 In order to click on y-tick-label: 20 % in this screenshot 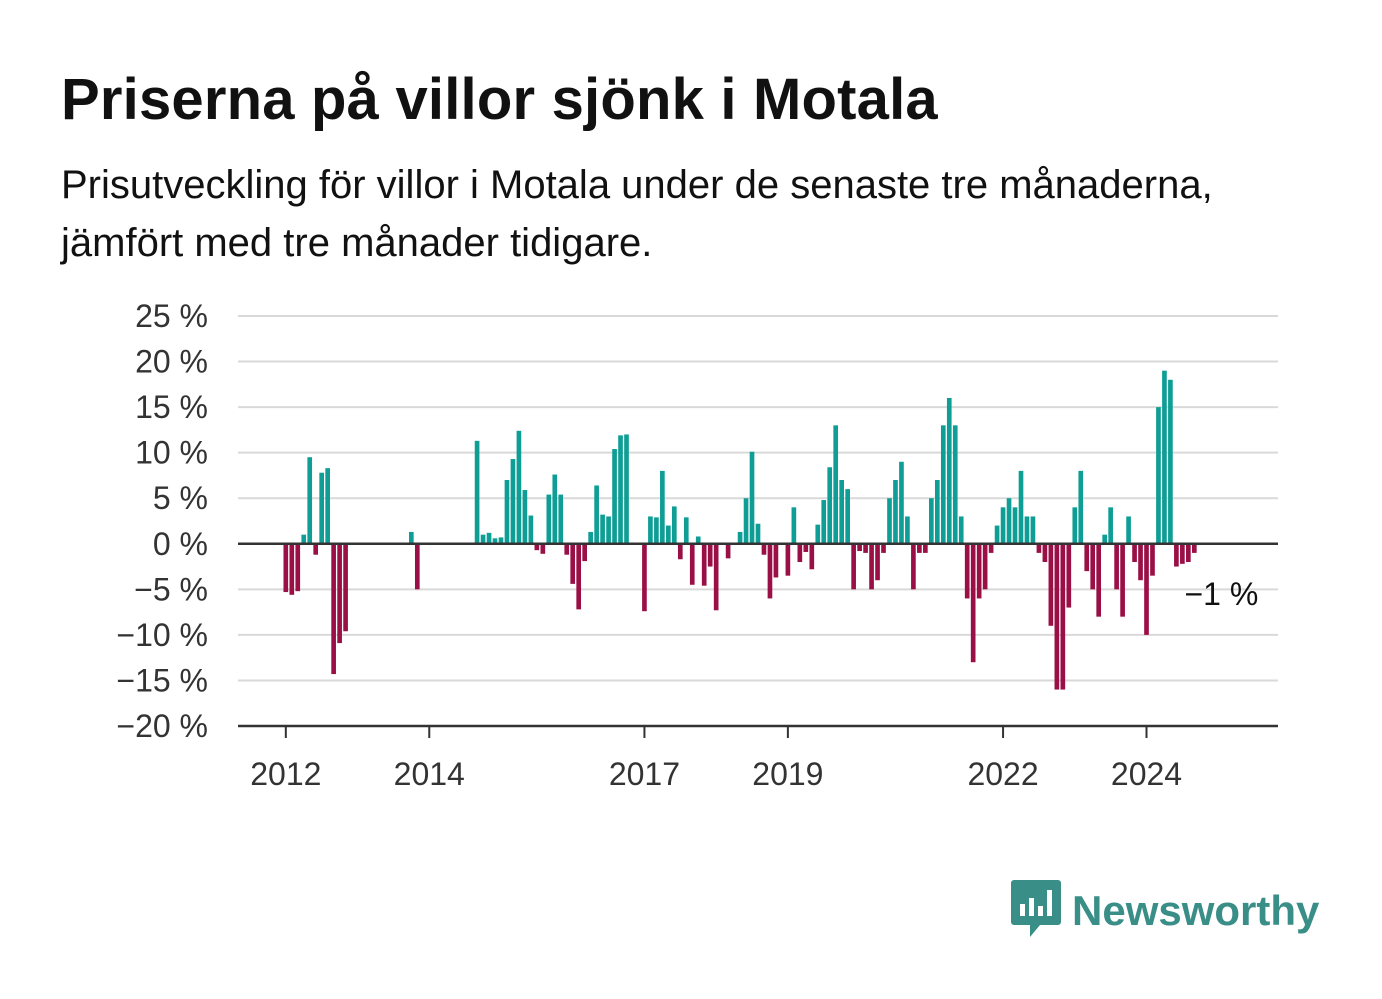, I will do `click(171, 362)`.